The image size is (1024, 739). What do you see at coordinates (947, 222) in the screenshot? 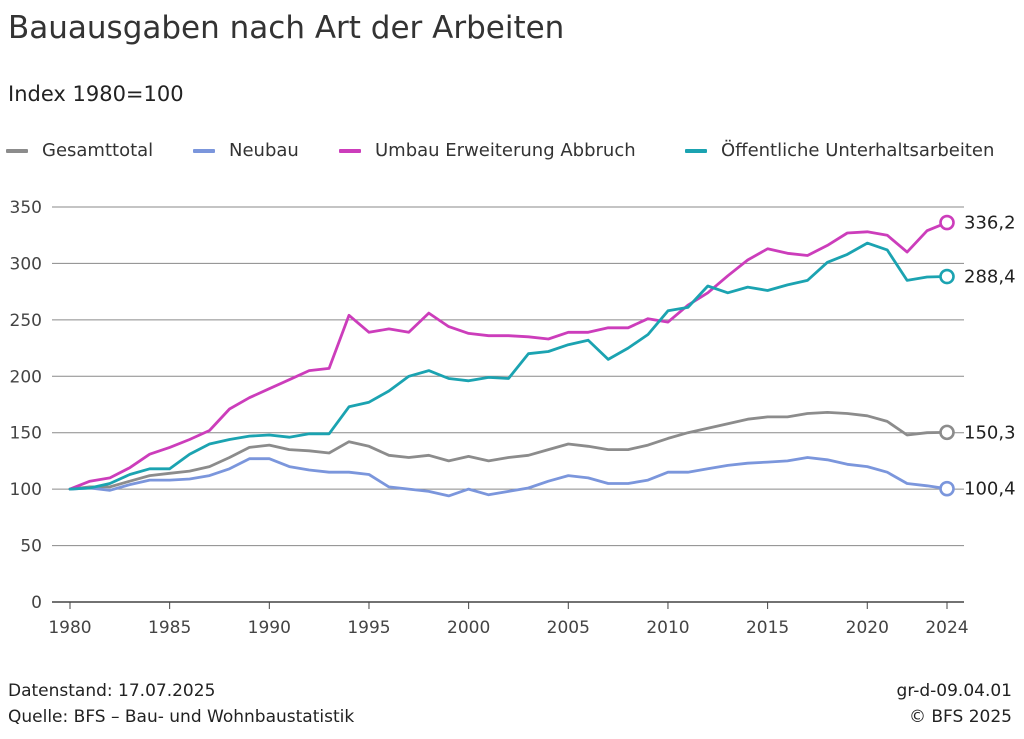
I see `end-marker-umbau` at bounding box center [947, 222].